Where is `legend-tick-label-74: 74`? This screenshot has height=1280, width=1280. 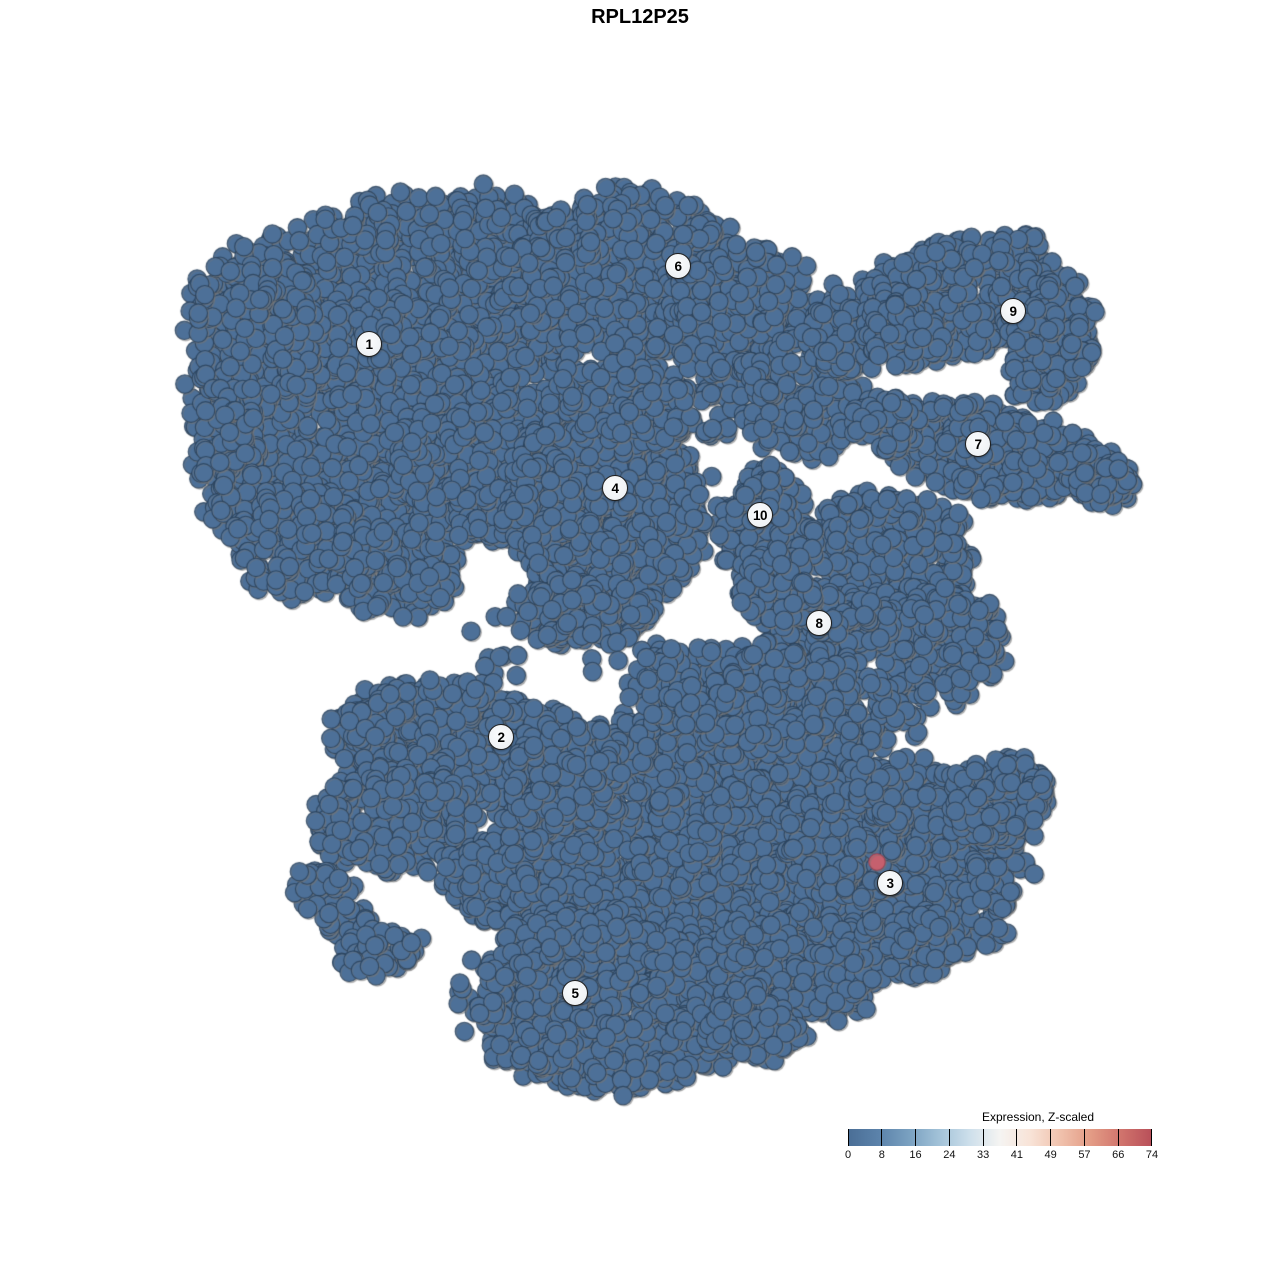 legend-tick-label-74: 74 is located at coordinates (1152, 1155).